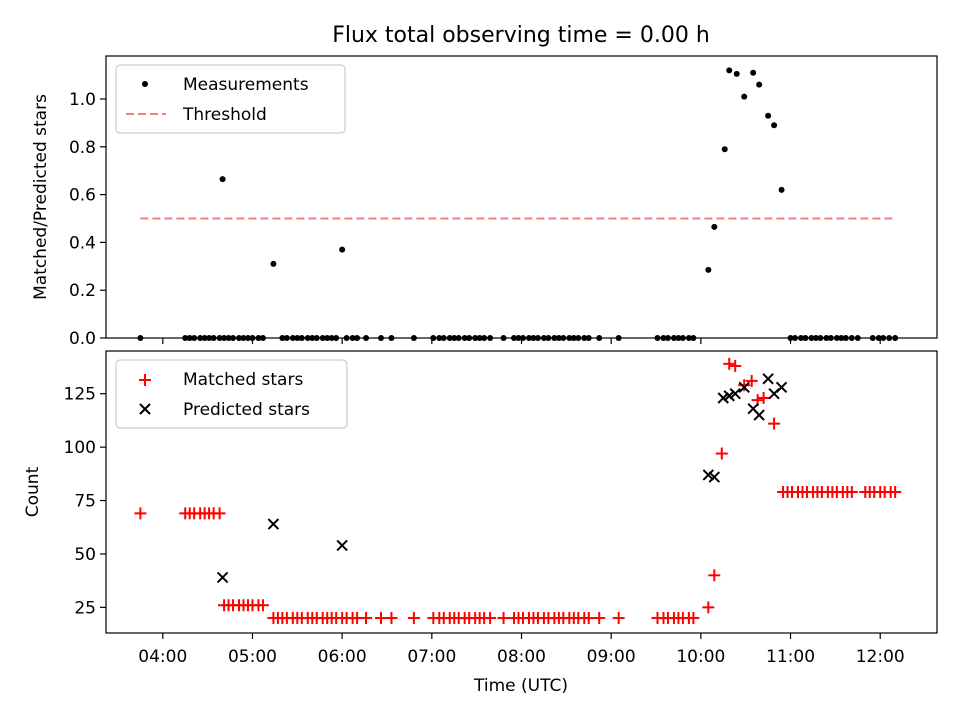  I want to click on x-tick-label: 12:00, so click(880, 657).